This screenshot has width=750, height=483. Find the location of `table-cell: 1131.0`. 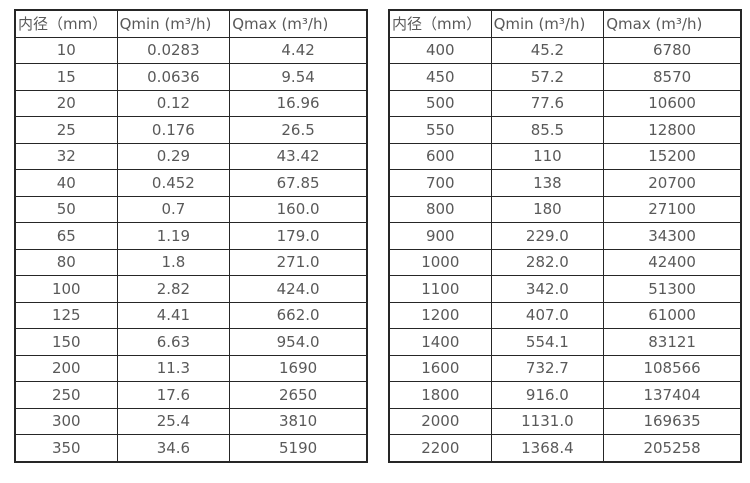

table-cell: 1131.0 is located at coordinates (547, 421).